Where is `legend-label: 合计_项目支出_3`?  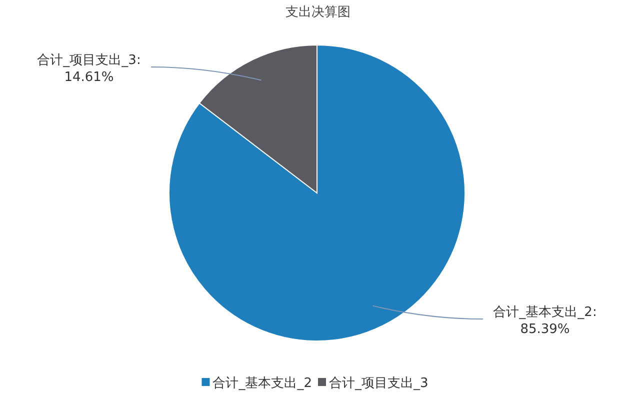
legend-label: 合计_项目支出_3 is located at coordinates (378, 383).